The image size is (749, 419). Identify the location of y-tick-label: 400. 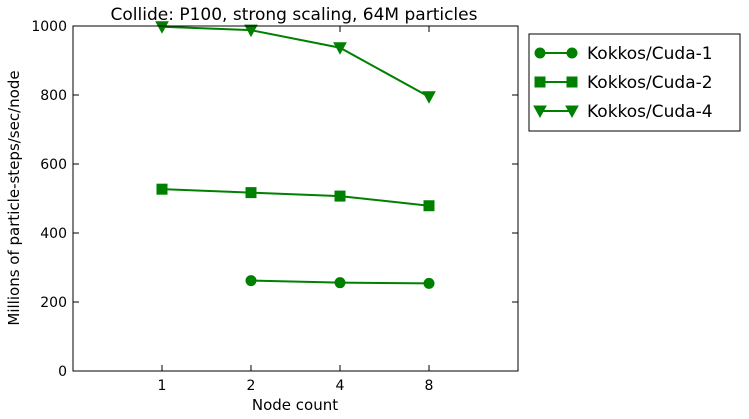
(53, 234).